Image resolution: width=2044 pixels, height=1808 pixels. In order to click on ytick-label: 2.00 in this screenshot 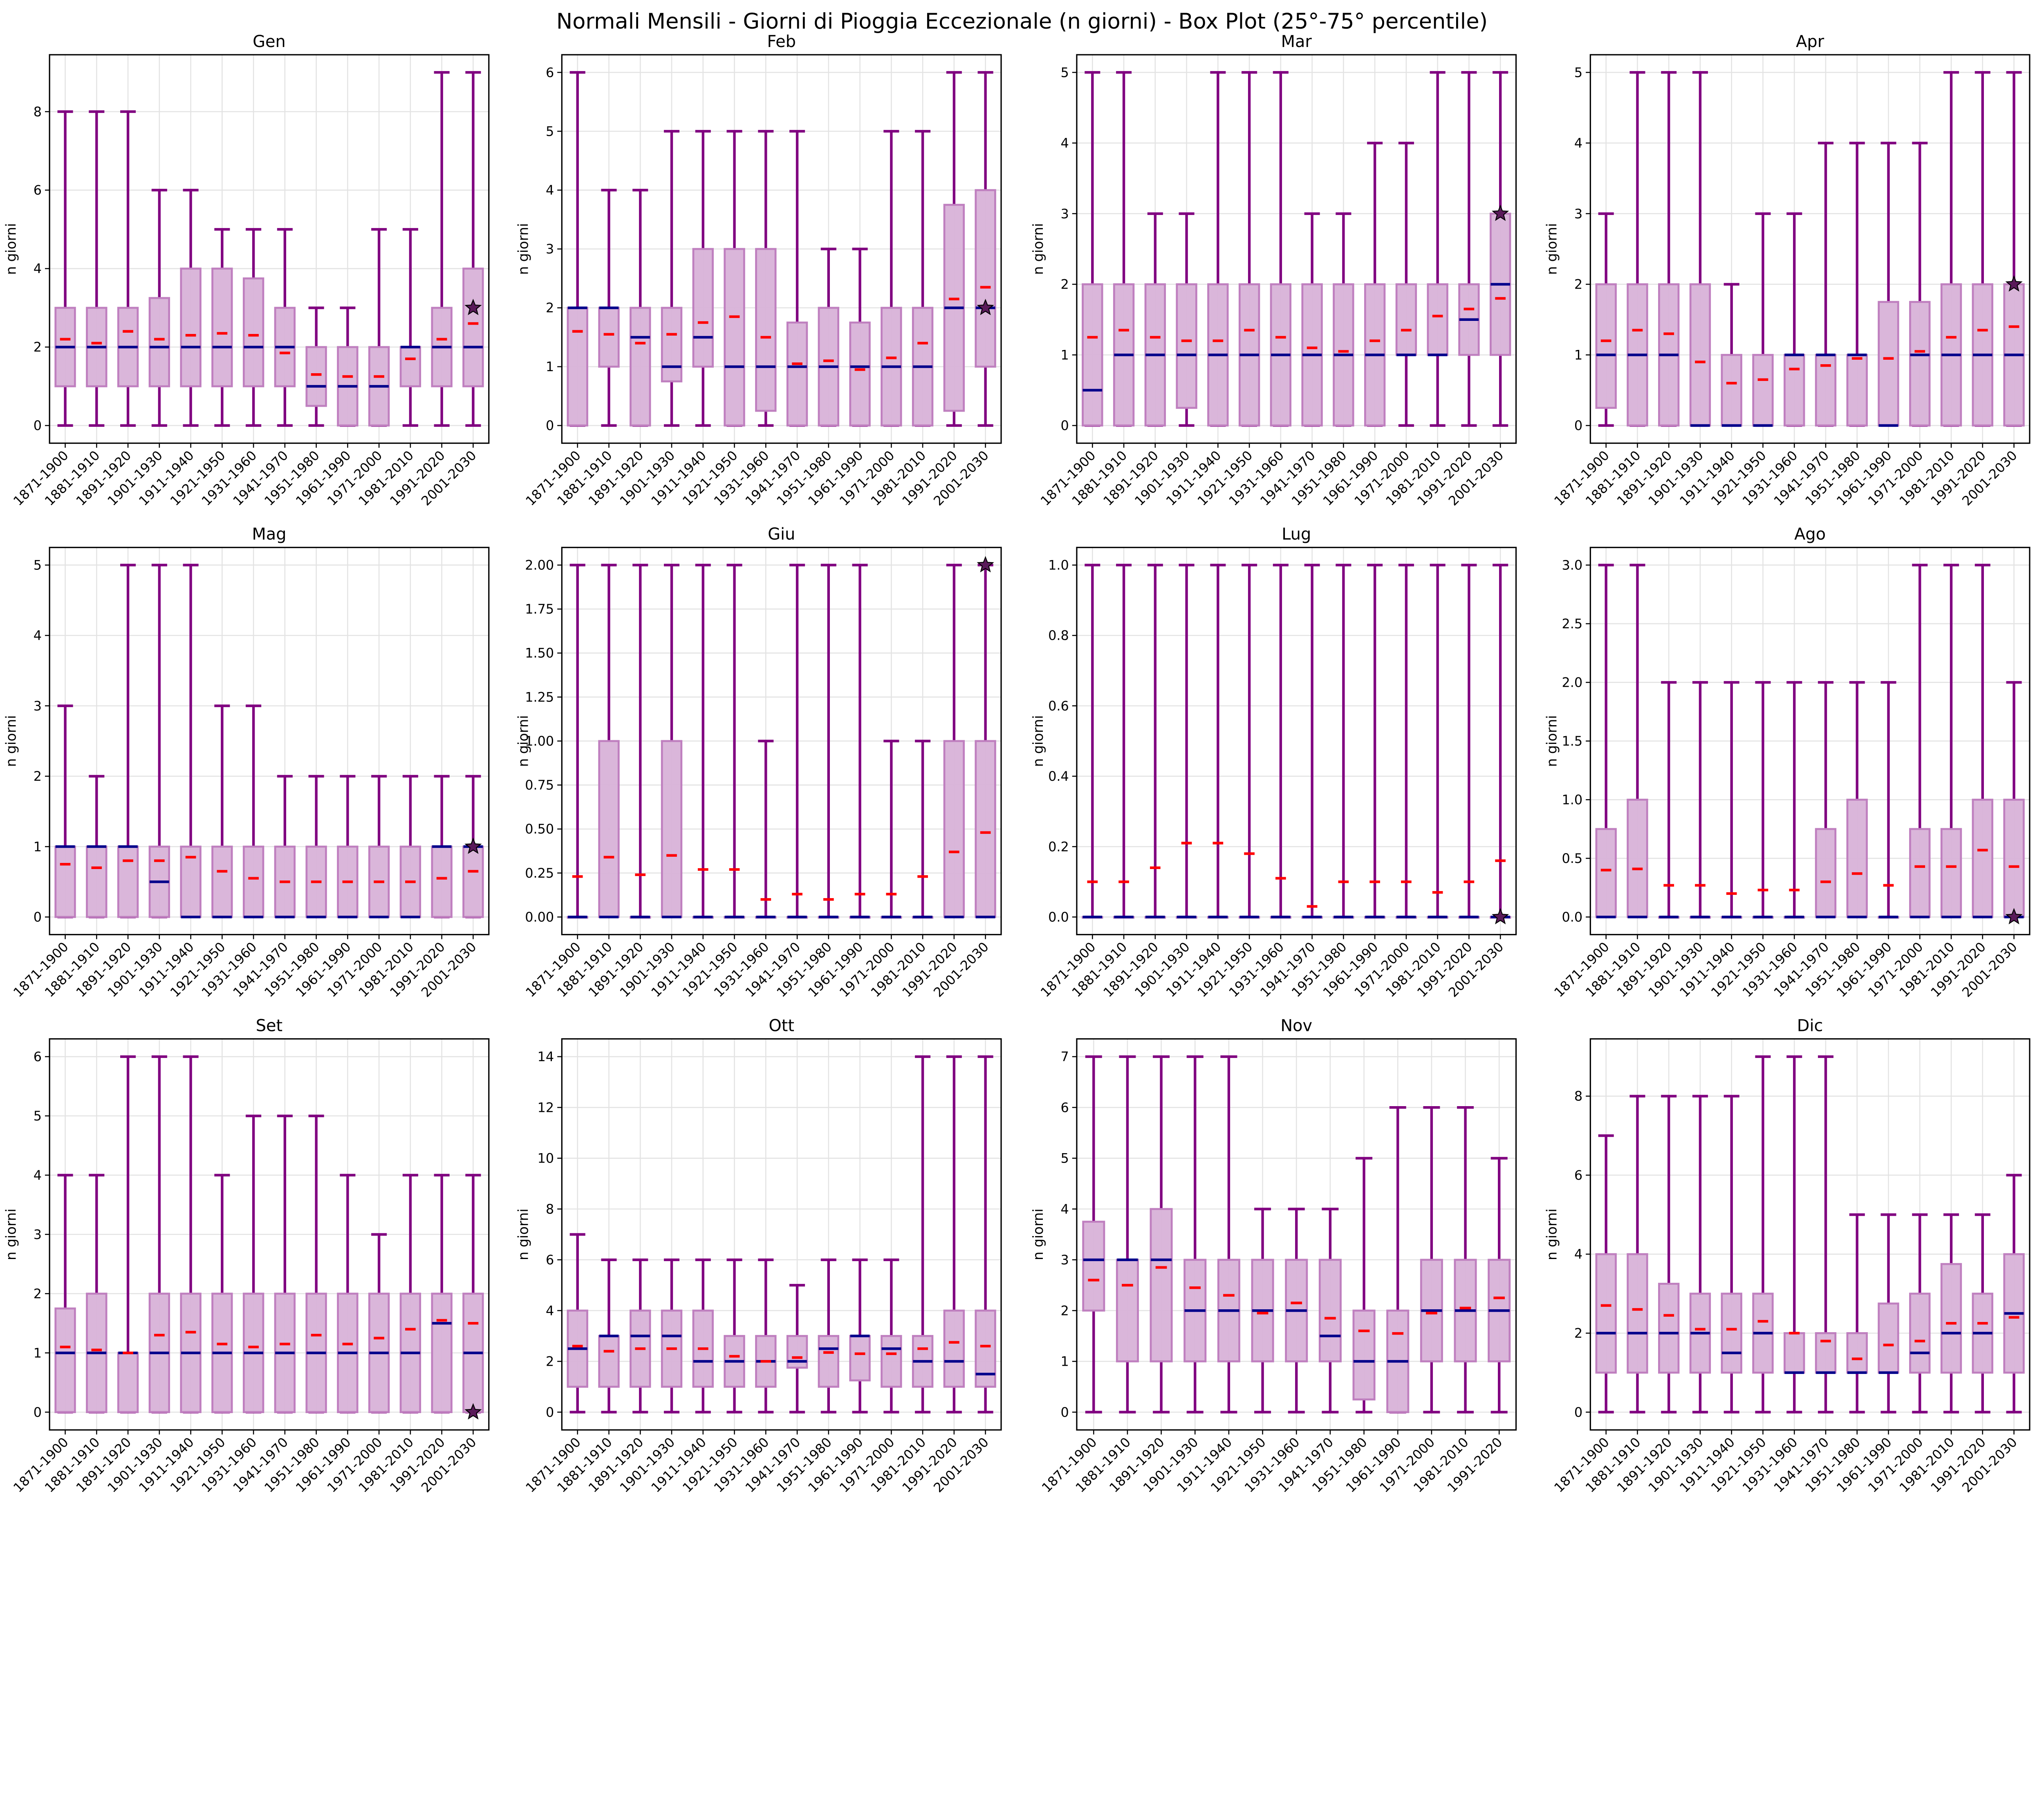, I will do `click(539, 565)`.